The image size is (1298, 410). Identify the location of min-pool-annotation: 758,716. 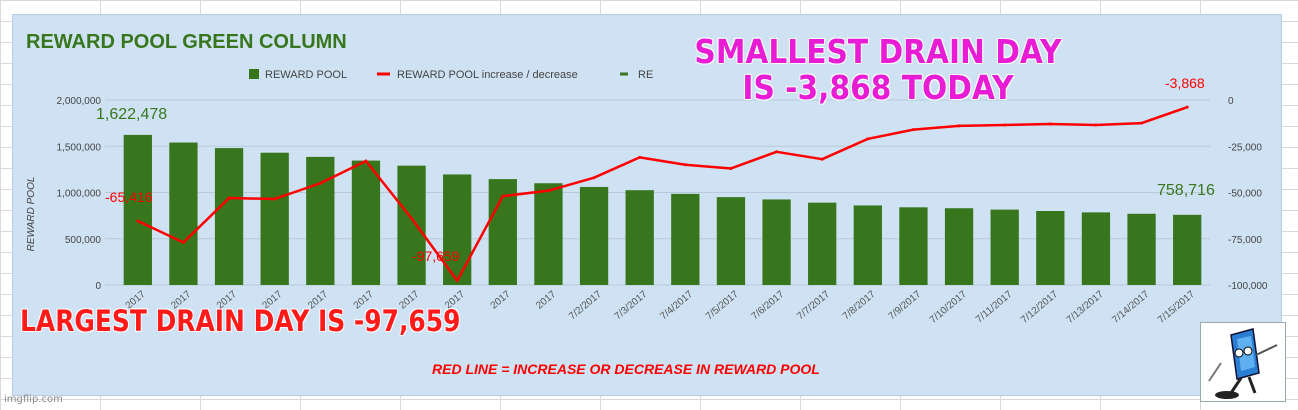
(1186, 190).